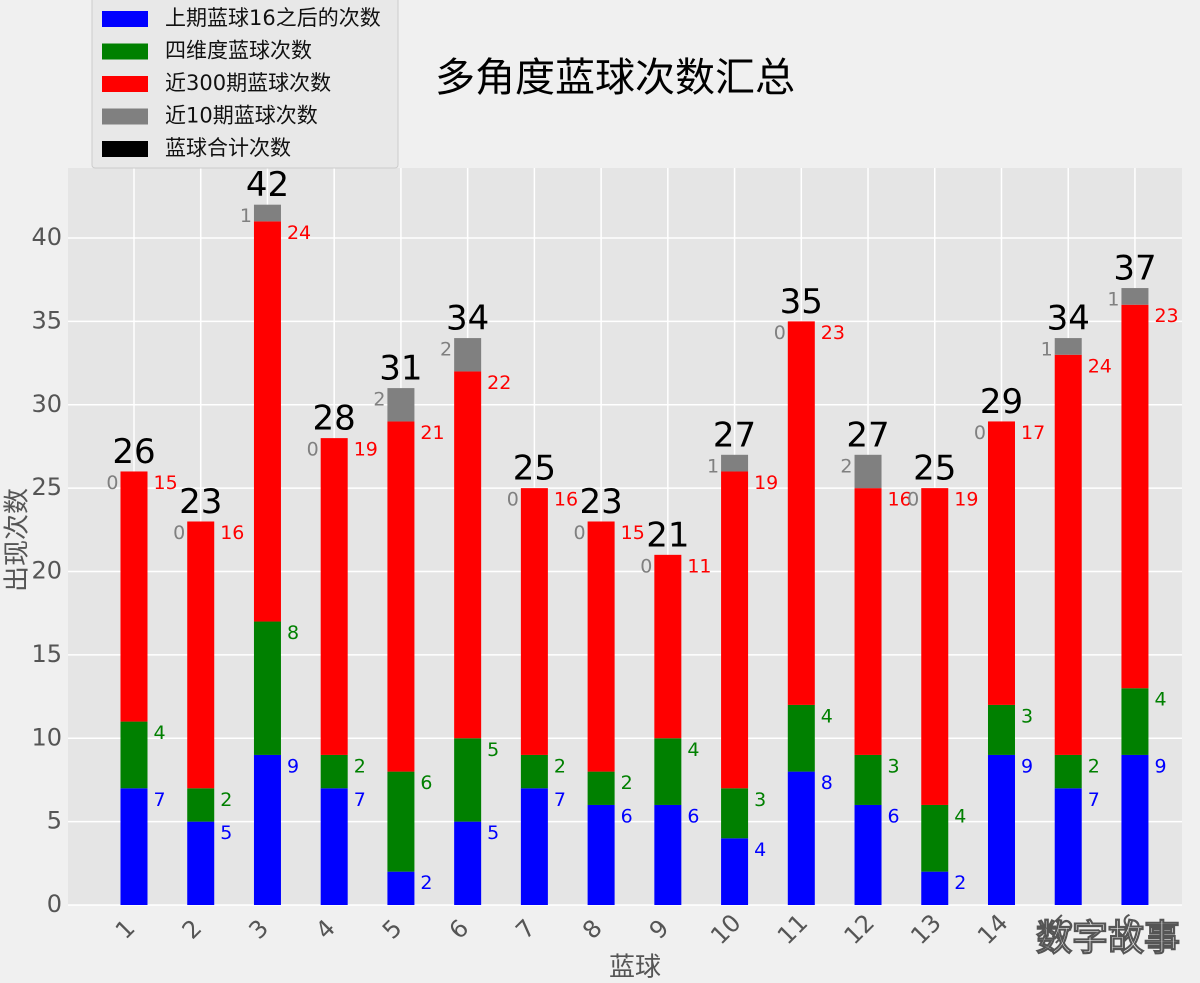  I want to click on value-label: 22, so click(499, 383).